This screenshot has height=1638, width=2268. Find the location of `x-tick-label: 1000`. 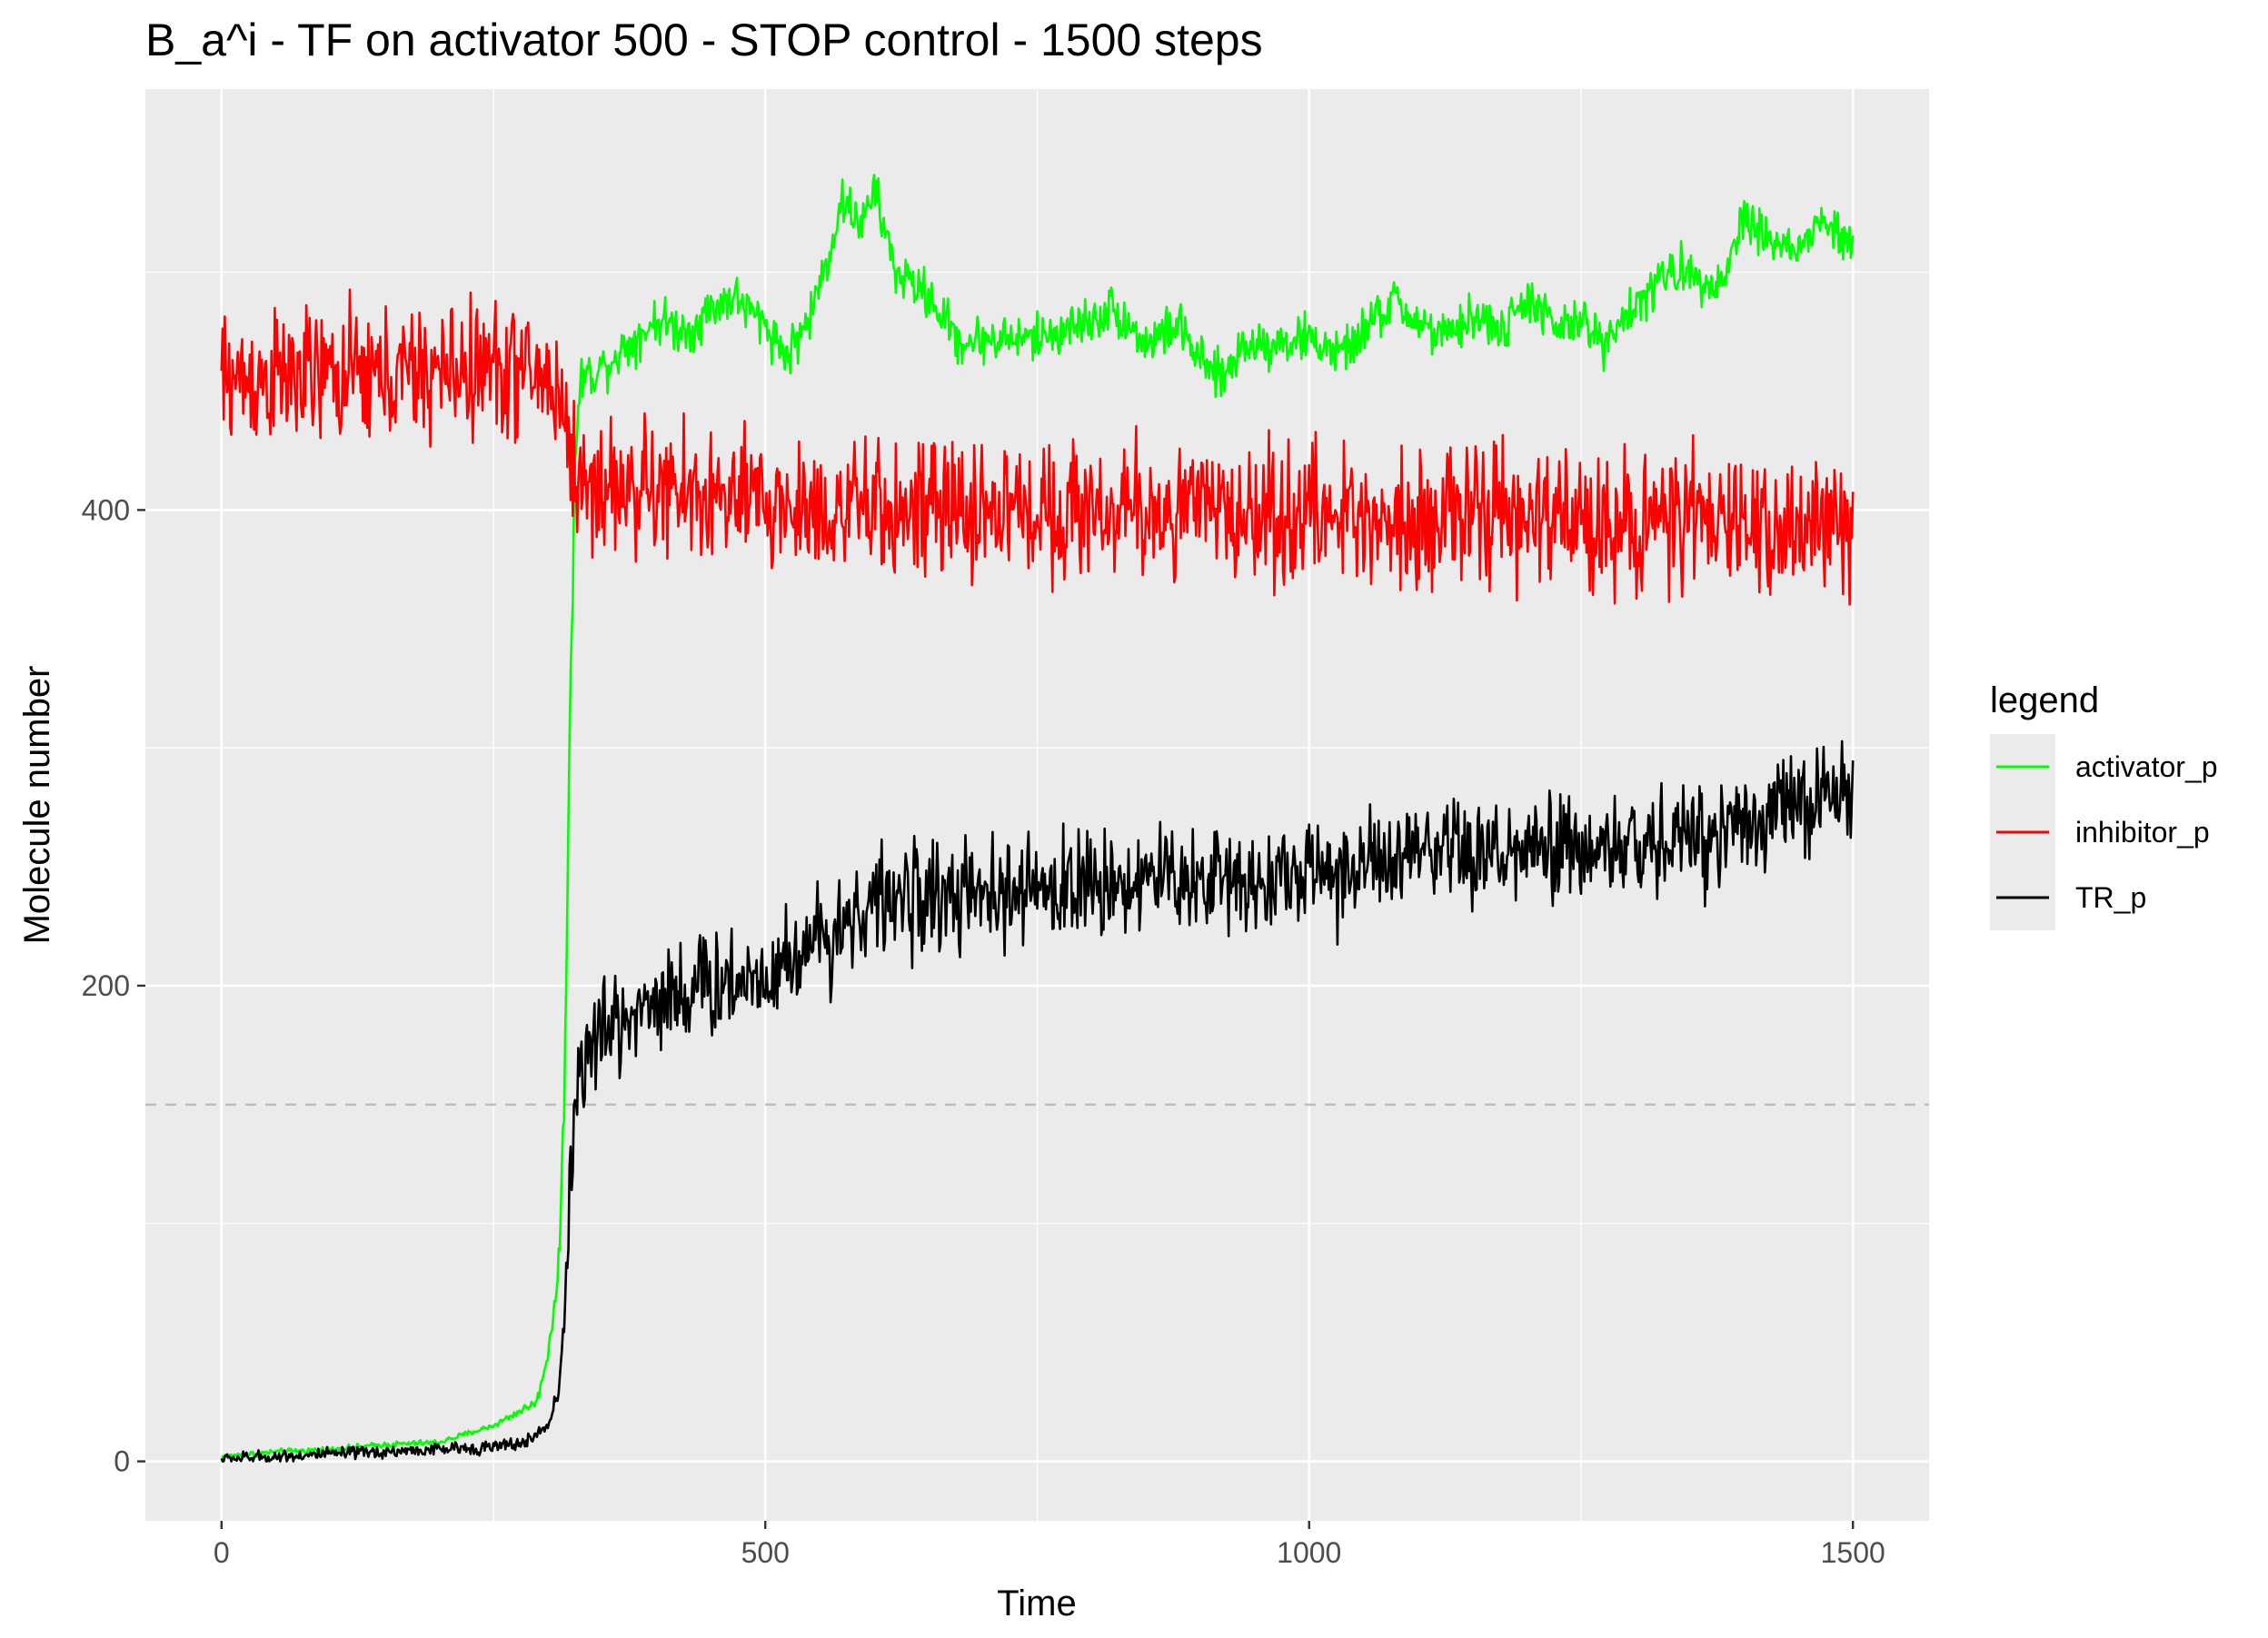

x-tick-label: 1000 is located at coordinates (1309, 1552).